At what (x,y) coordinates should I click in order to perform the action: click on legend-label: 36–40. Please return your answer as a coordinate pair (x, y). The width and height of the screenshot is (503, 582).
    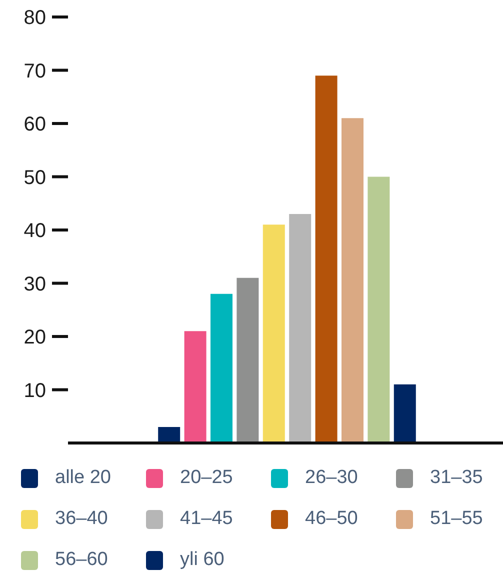
    Looking at the image, I should click on (81, 519).